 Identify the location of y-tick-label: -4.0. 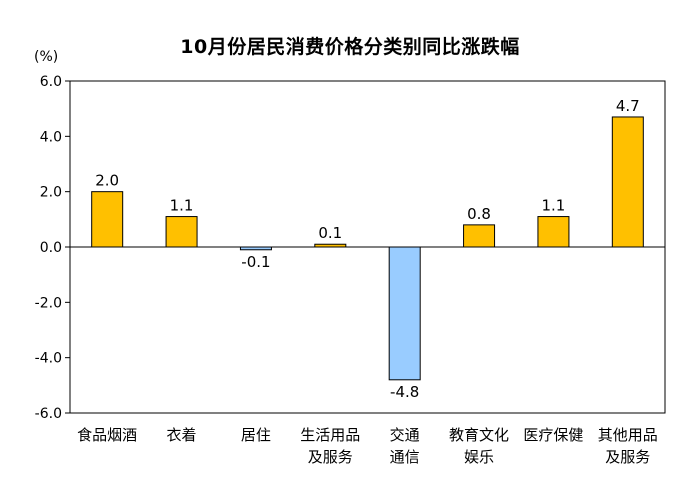
(48, 359).